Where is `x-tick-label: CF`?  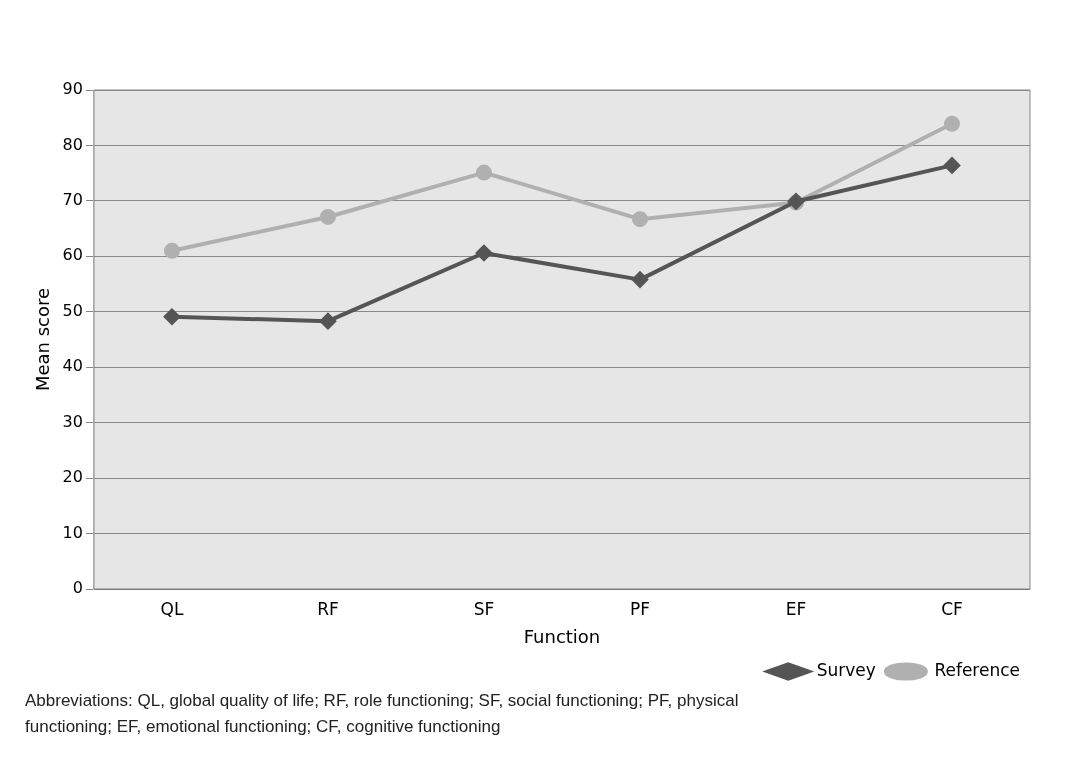 x-tick-label: CF is located at coordinates (952, 608).